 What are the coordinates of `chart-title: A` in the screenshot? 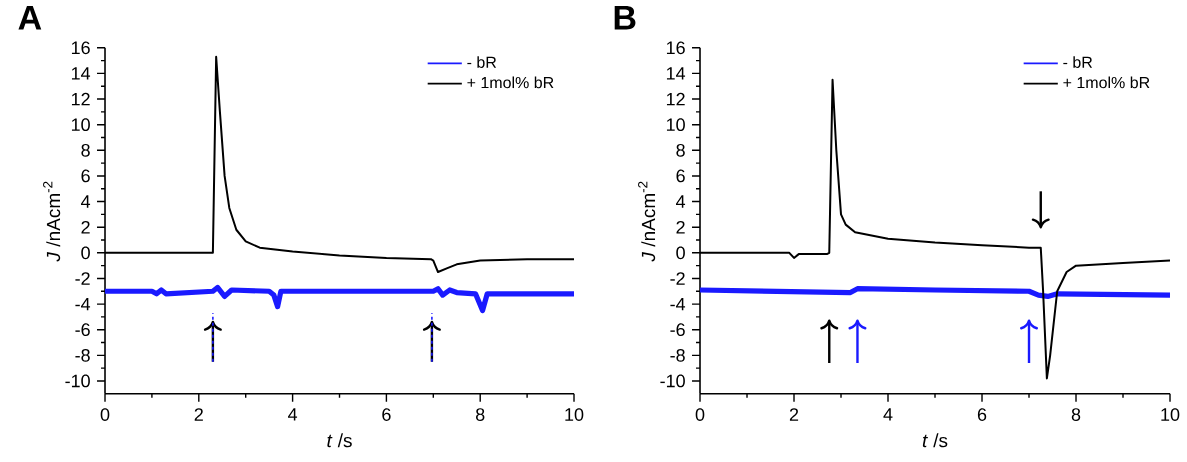 It's located at (30, 18).